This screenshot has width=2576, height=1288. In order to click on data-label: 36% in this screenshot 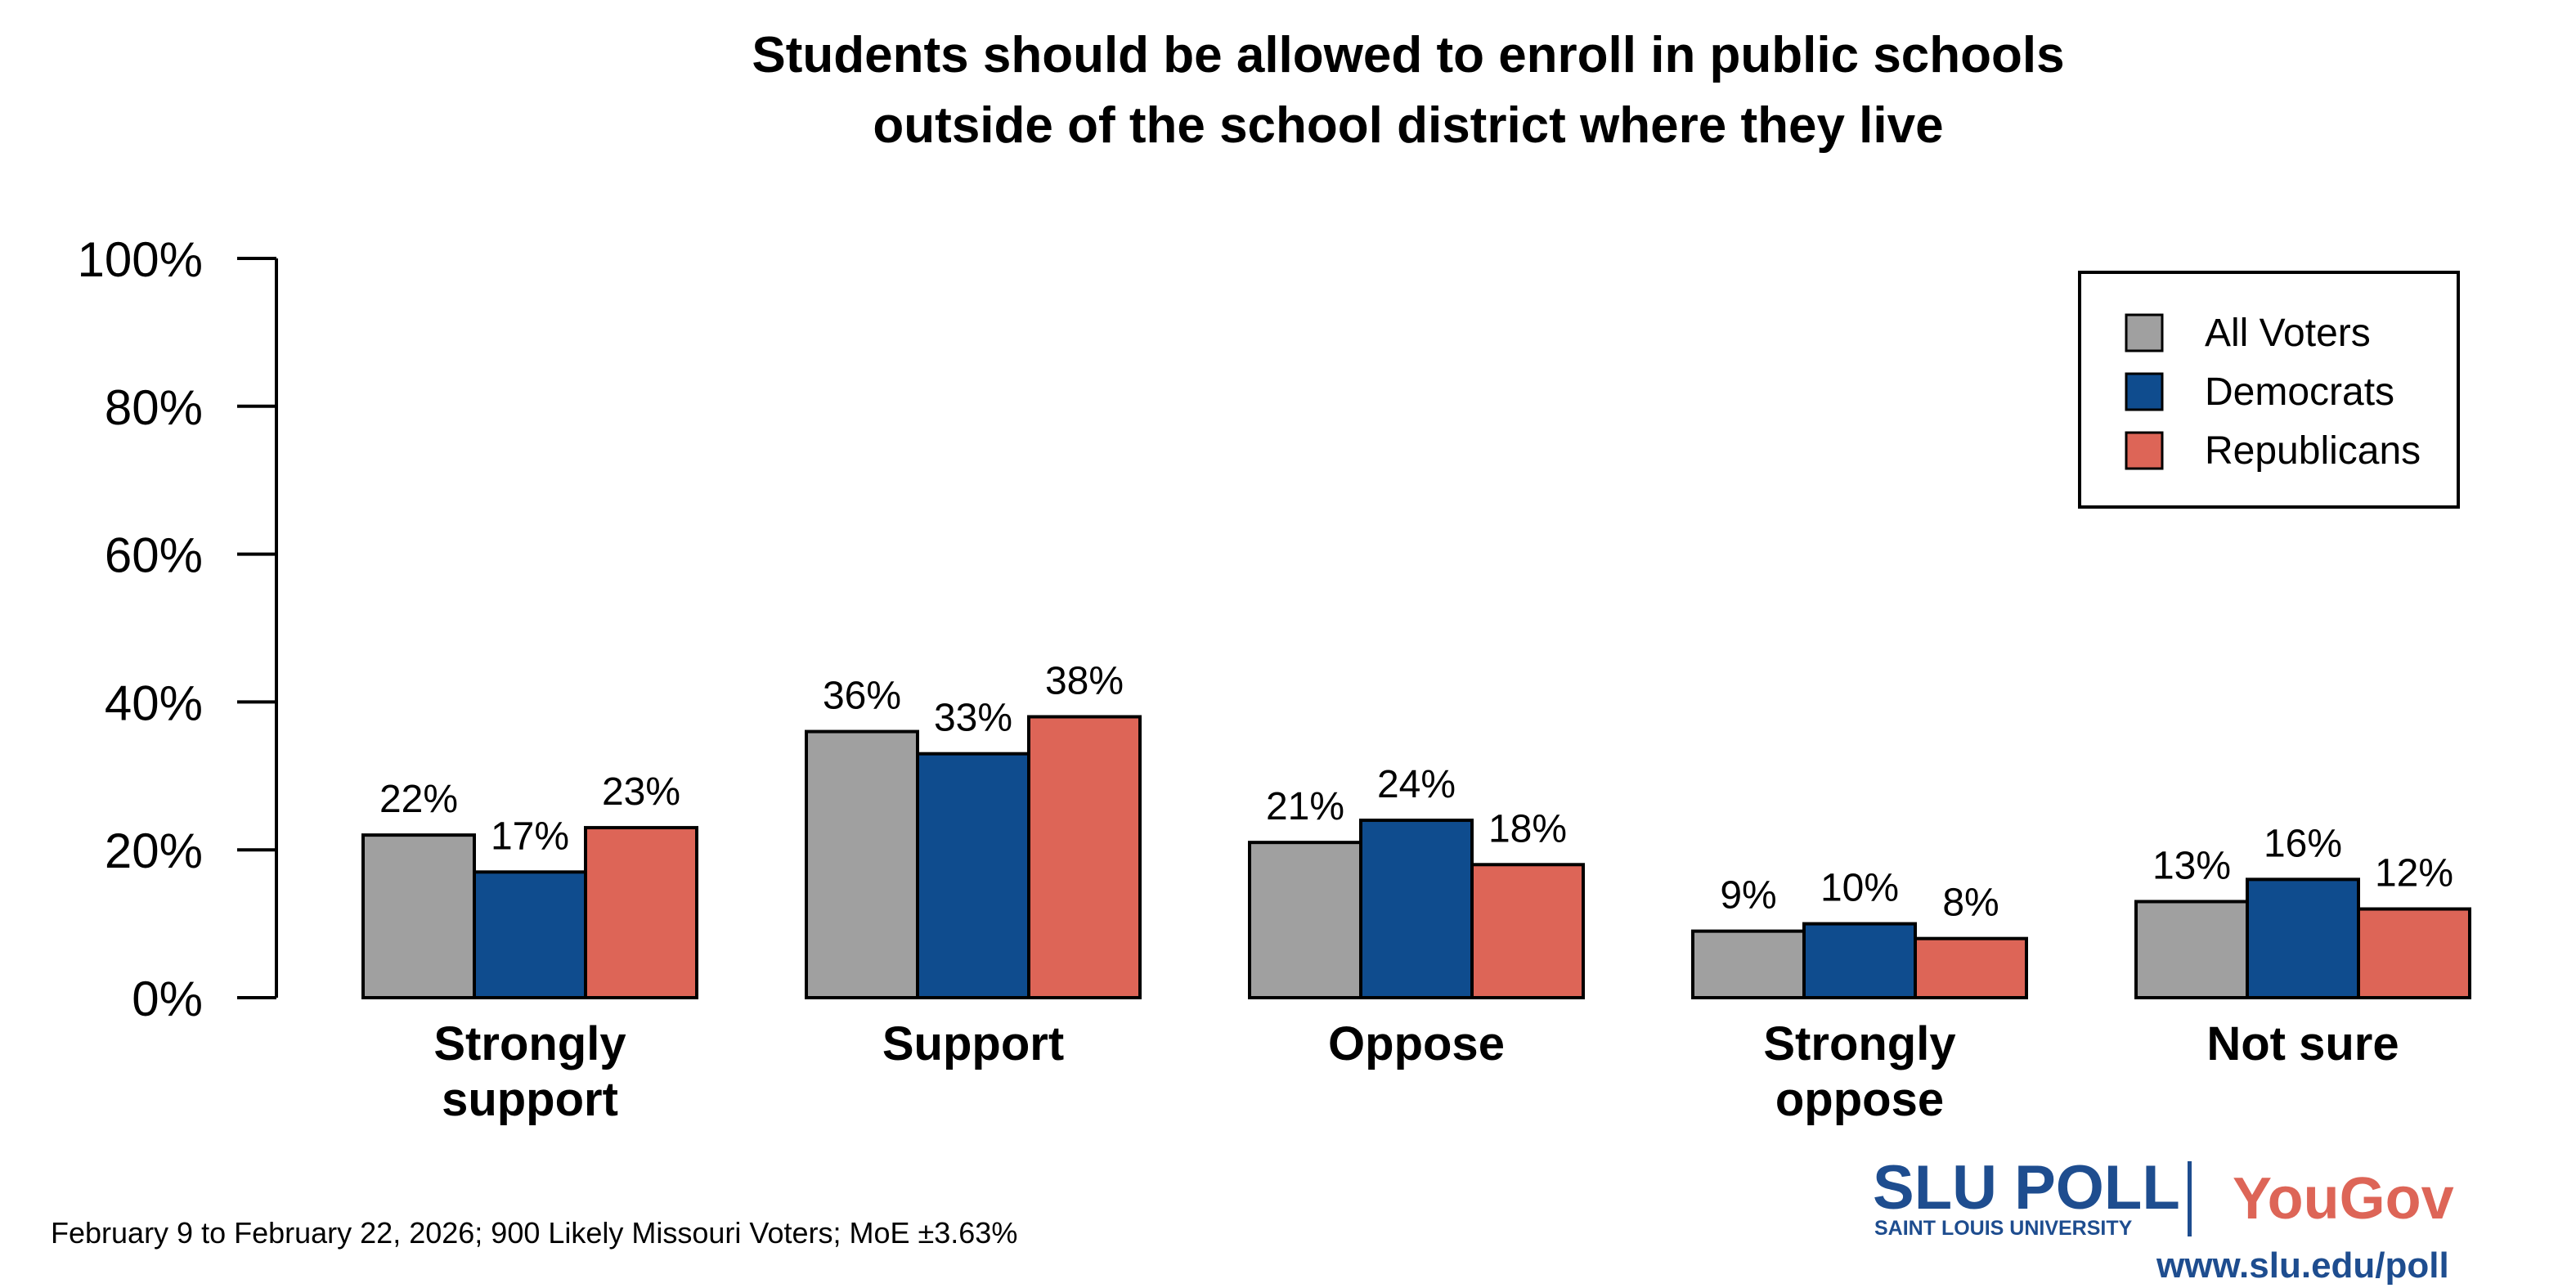, I will do `click(862, 696)`.